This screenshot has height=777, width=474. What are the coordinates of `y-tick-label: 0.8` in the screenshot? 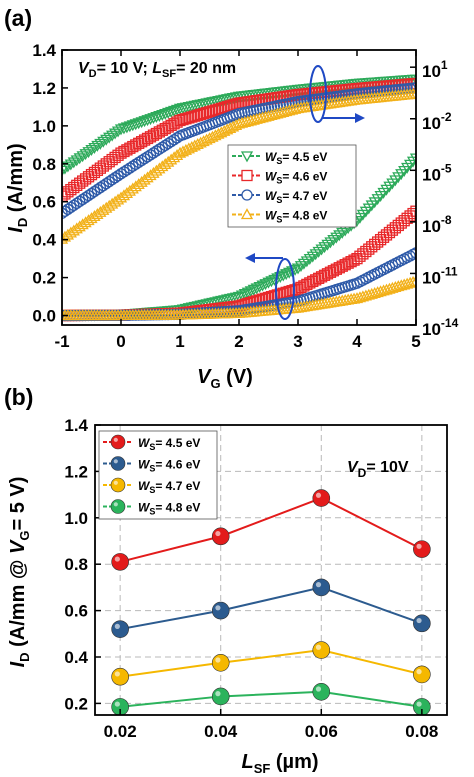 It's located at (76, 564).